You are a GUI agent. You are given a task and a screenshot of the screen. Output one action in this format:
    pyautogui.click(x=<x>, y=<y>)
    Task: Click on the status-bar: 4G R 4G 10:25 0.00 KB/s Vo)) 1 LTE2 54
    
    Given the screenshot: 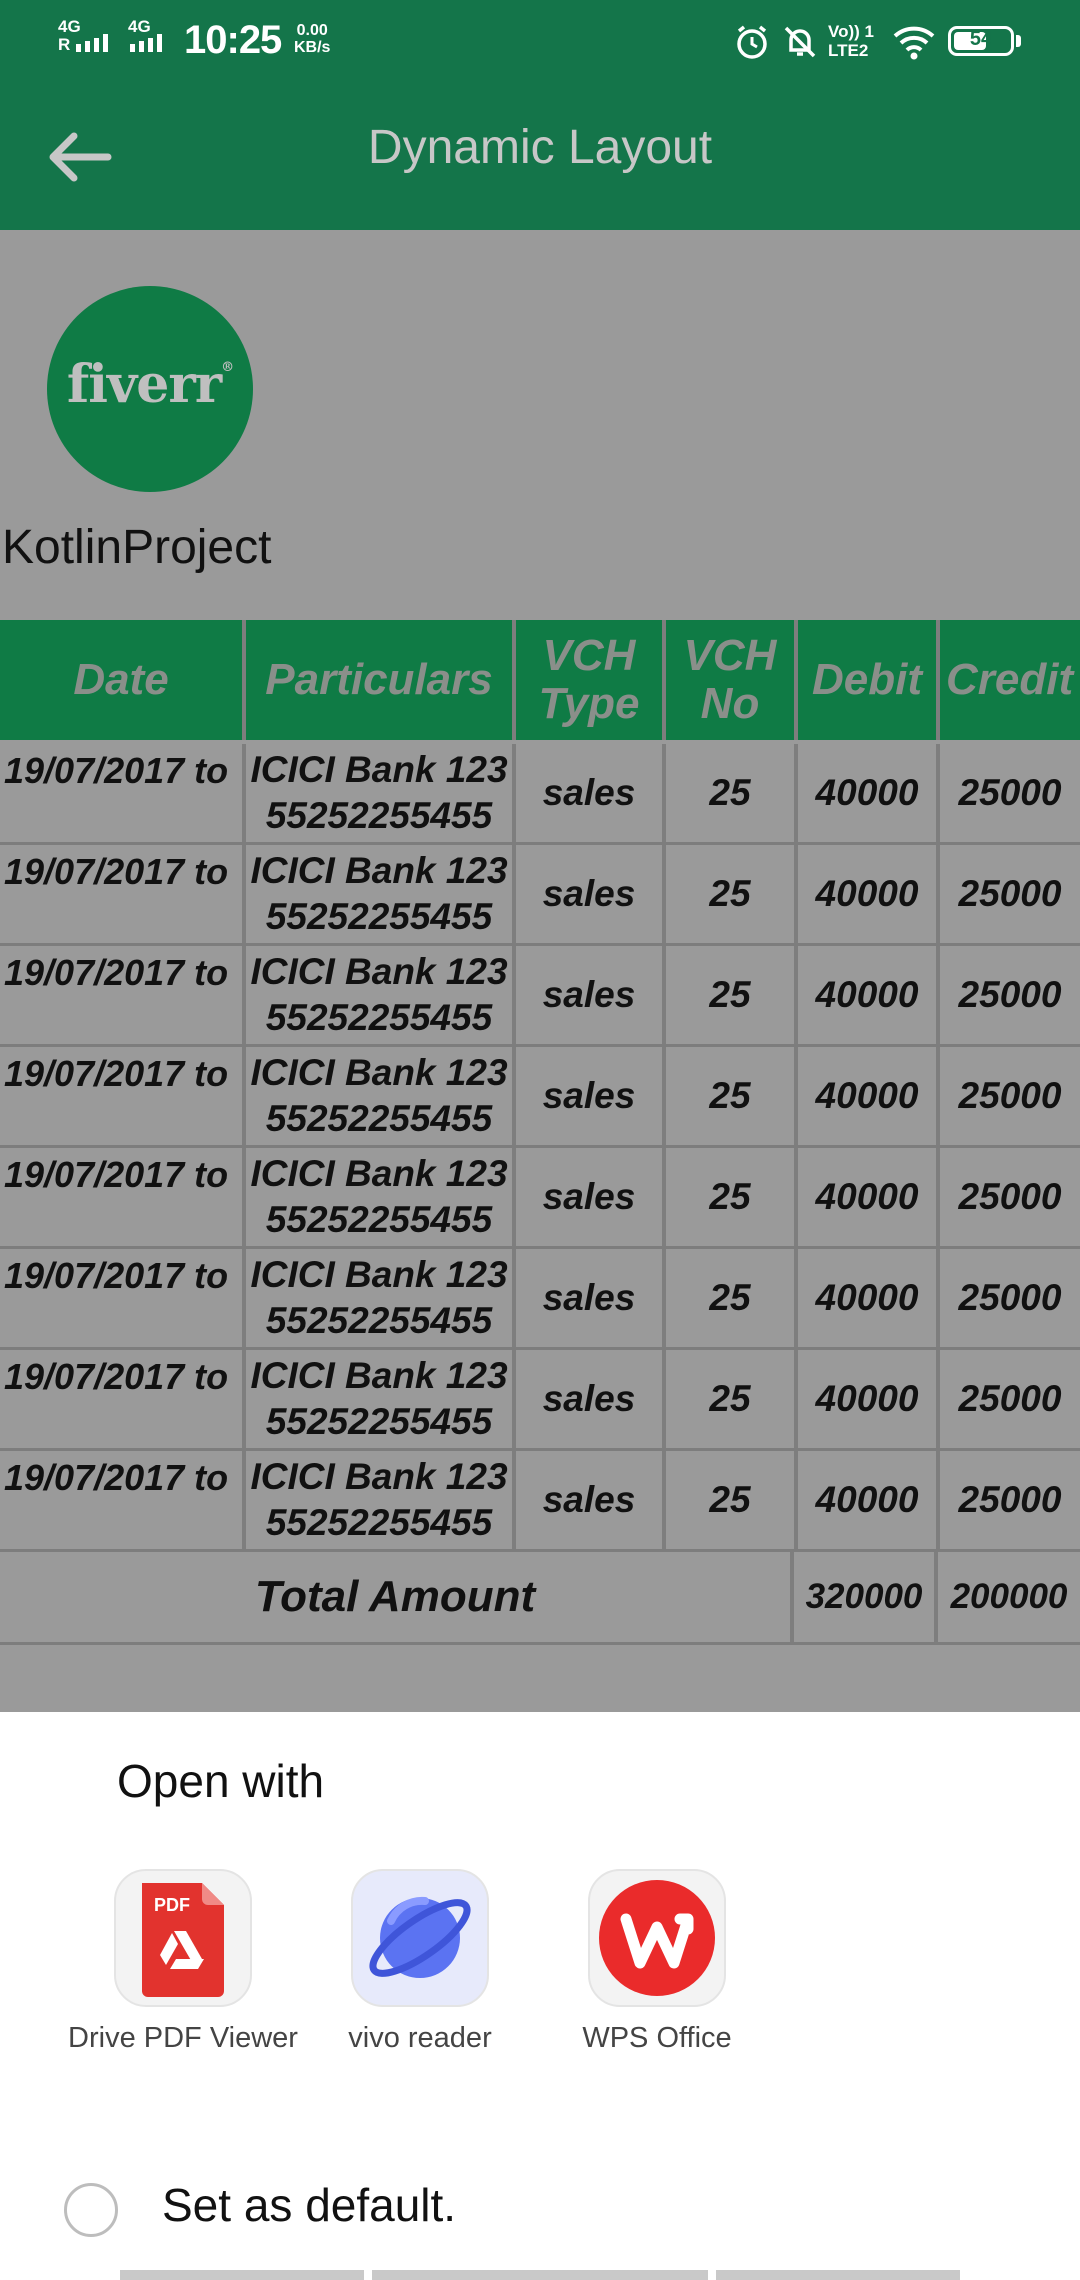 What is the action you would take?
    pyautogui.click(x=540, y=42)
    